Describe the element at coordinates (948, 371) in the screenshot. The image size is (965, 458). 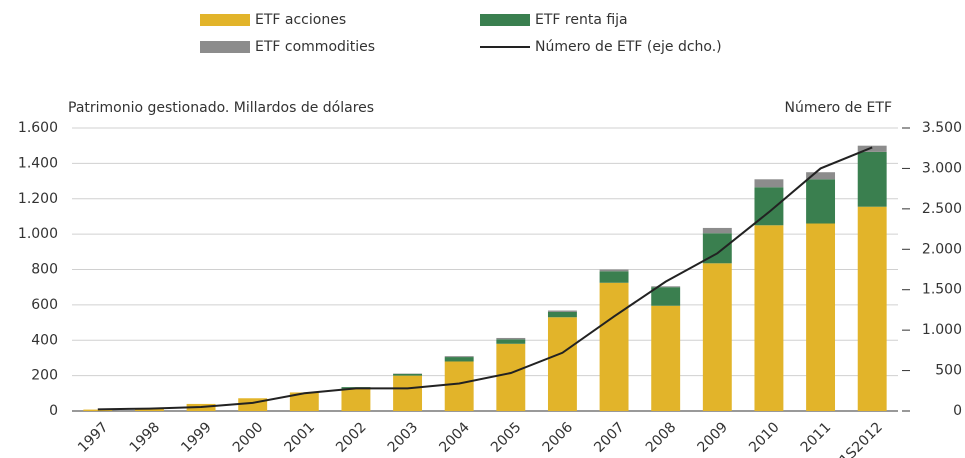
I see `y2-tick-label: 500` at that location.